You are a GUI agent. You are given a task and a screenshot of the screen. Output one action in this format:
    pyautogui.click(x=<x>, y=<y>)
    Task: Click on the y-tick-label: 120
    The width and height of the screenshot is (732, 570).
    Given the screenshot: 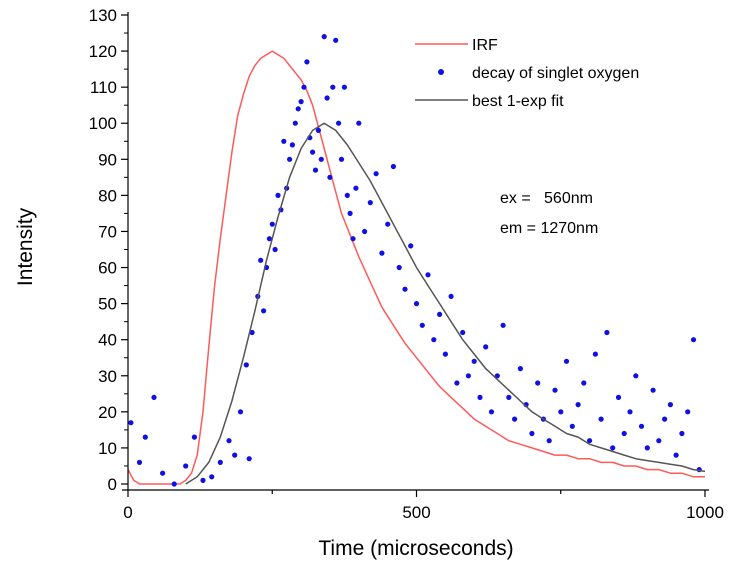 What is the action you would take?
    pyautogui.click(x=103, y=51)
    